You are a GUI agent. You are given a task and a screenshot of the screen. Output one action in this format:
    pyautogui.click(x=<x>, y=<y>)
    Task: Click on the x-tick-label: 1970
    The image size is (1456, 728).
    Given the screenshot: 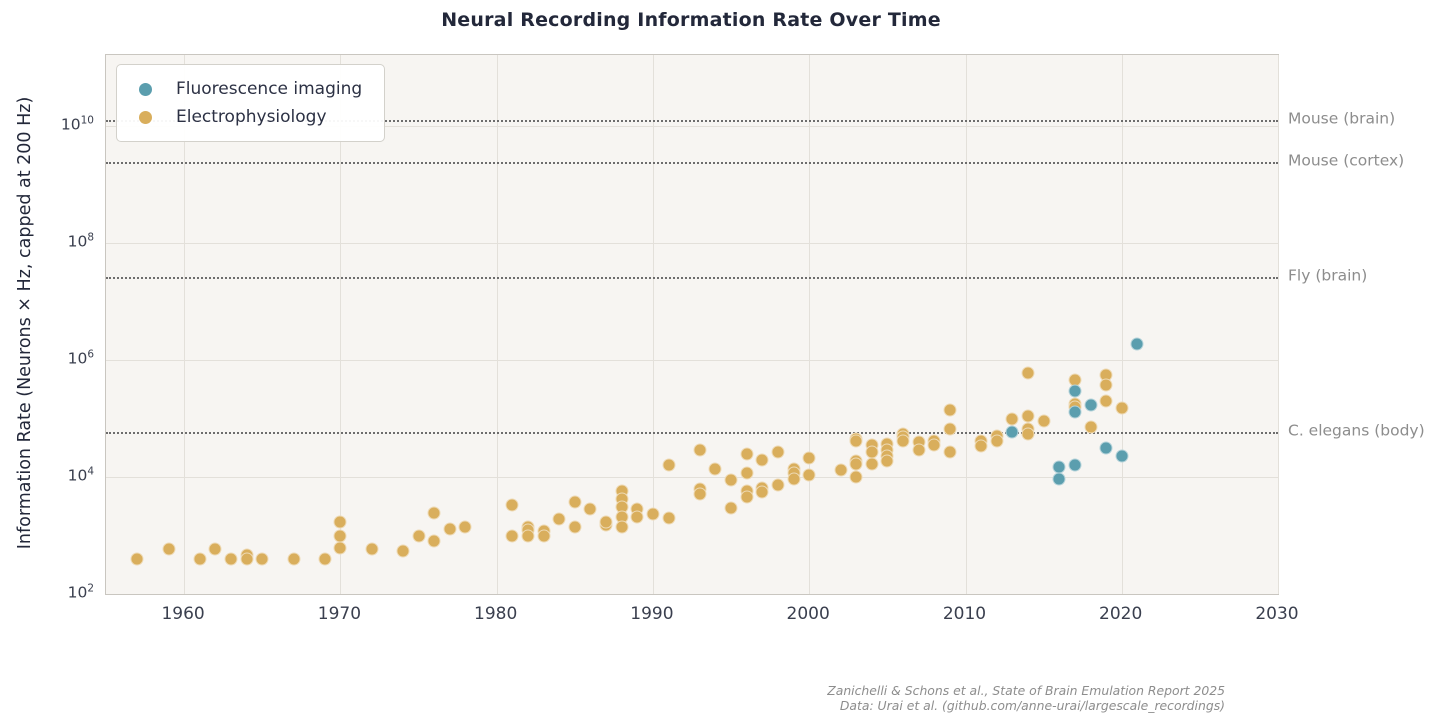 What is the action you would take?
    pyautogui.click(x=339, y=614)
    